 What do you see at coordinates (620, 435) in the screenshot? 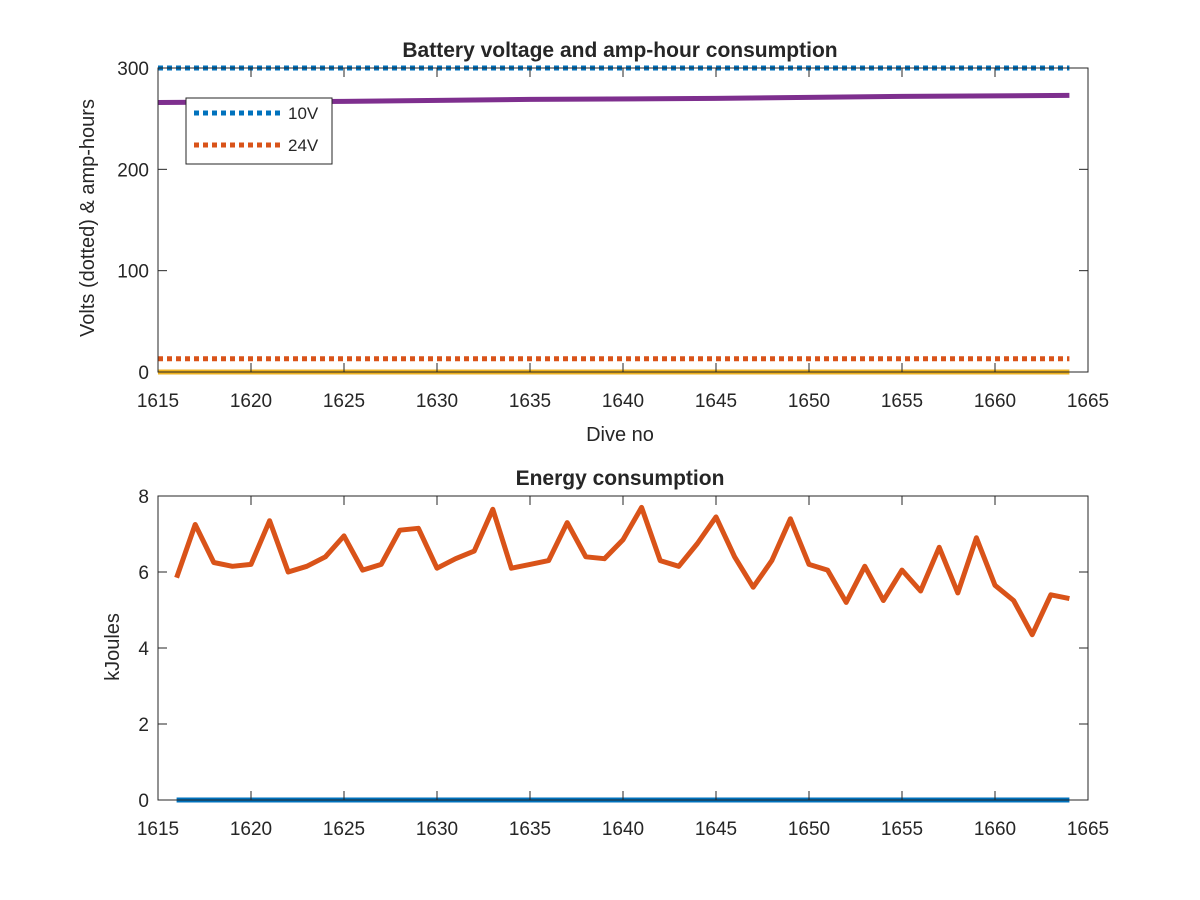
I see `top-chart-x-axis-label: Dive no` at bounding box center [620, 435].